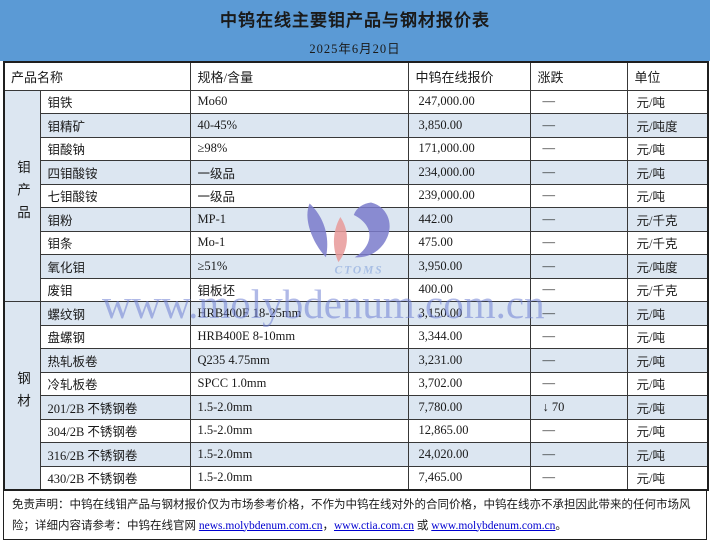  Describe the element at coordinates (493, 525) in the screenshot. I see `link-molybdenum: www.molybdenum.com.cn` at that location.